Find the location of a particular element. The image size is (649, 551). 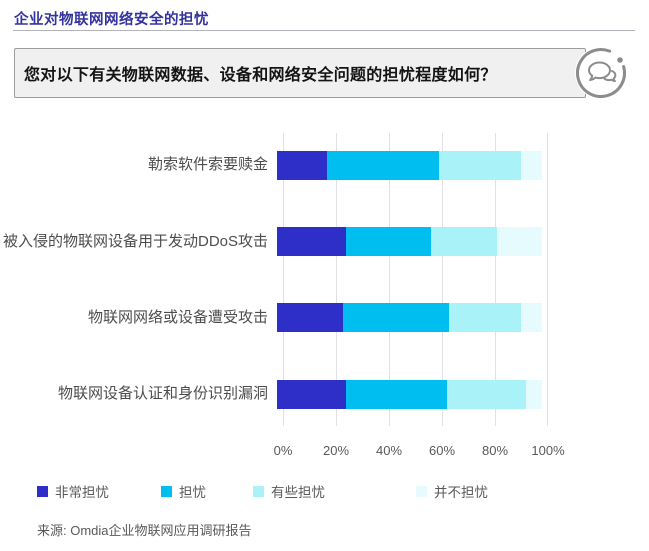

legend-item: 有些担忧 is located at coordinates (289, 491).